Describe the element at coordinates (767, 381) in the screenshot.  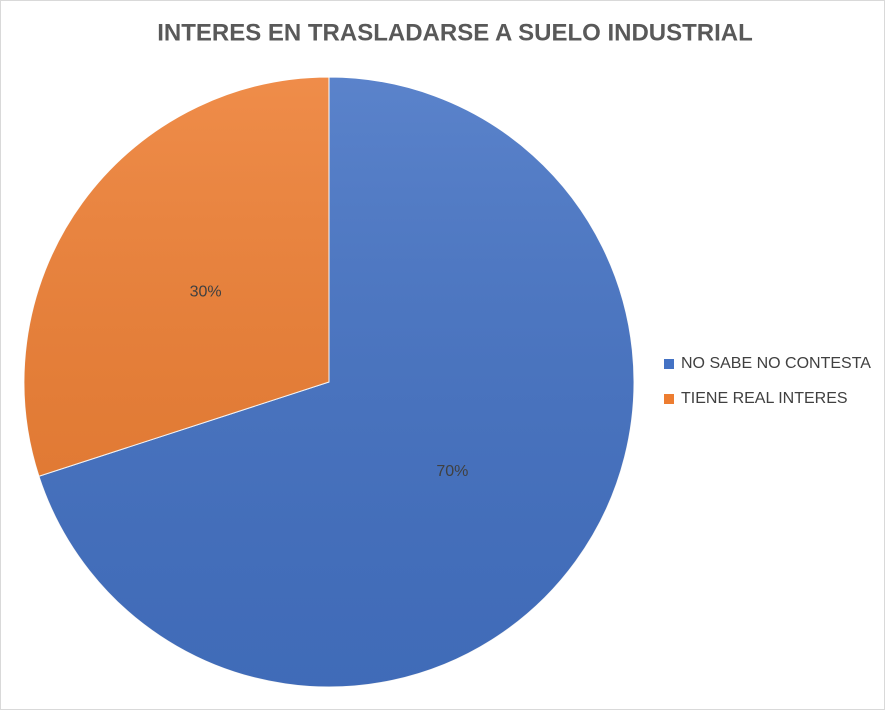
I see `legend: NO SABE NO CONTESTA TIENE REAL INTERES` at that location.